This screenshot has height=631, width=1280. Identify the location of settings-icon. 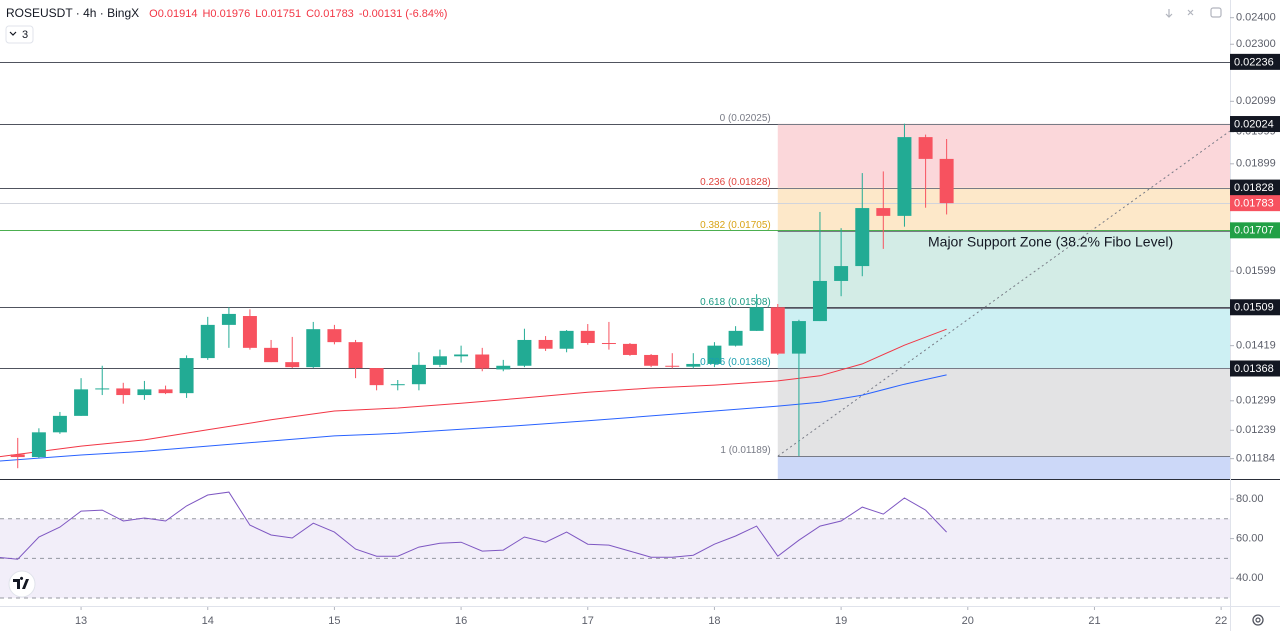
(1258, 620).